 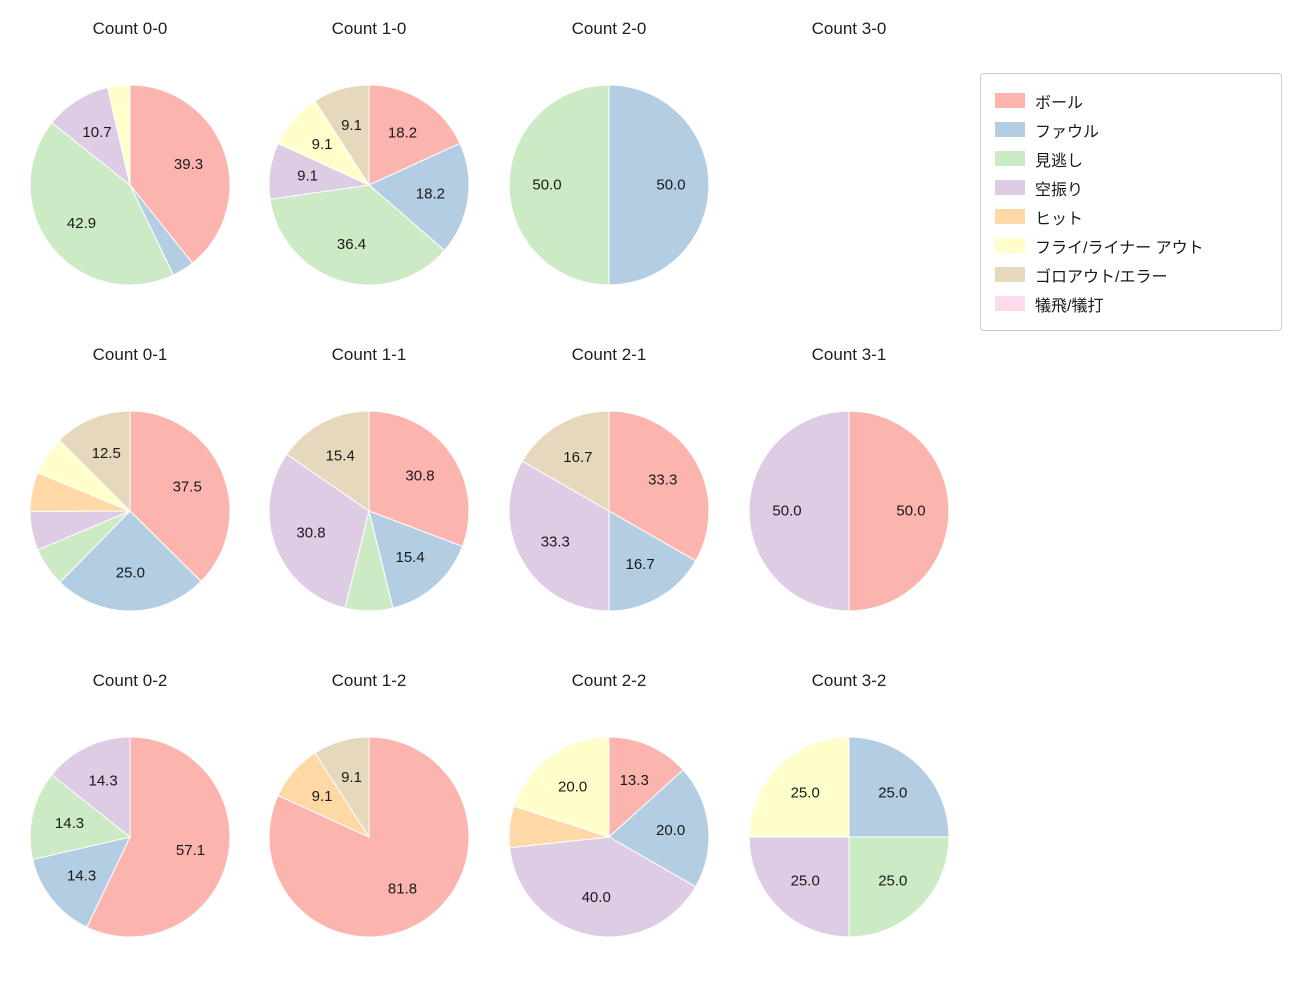 I want to click on pie-cell: Count 2-2 13.3 20.0 40.0 20.0, so click(x=609, y=807).